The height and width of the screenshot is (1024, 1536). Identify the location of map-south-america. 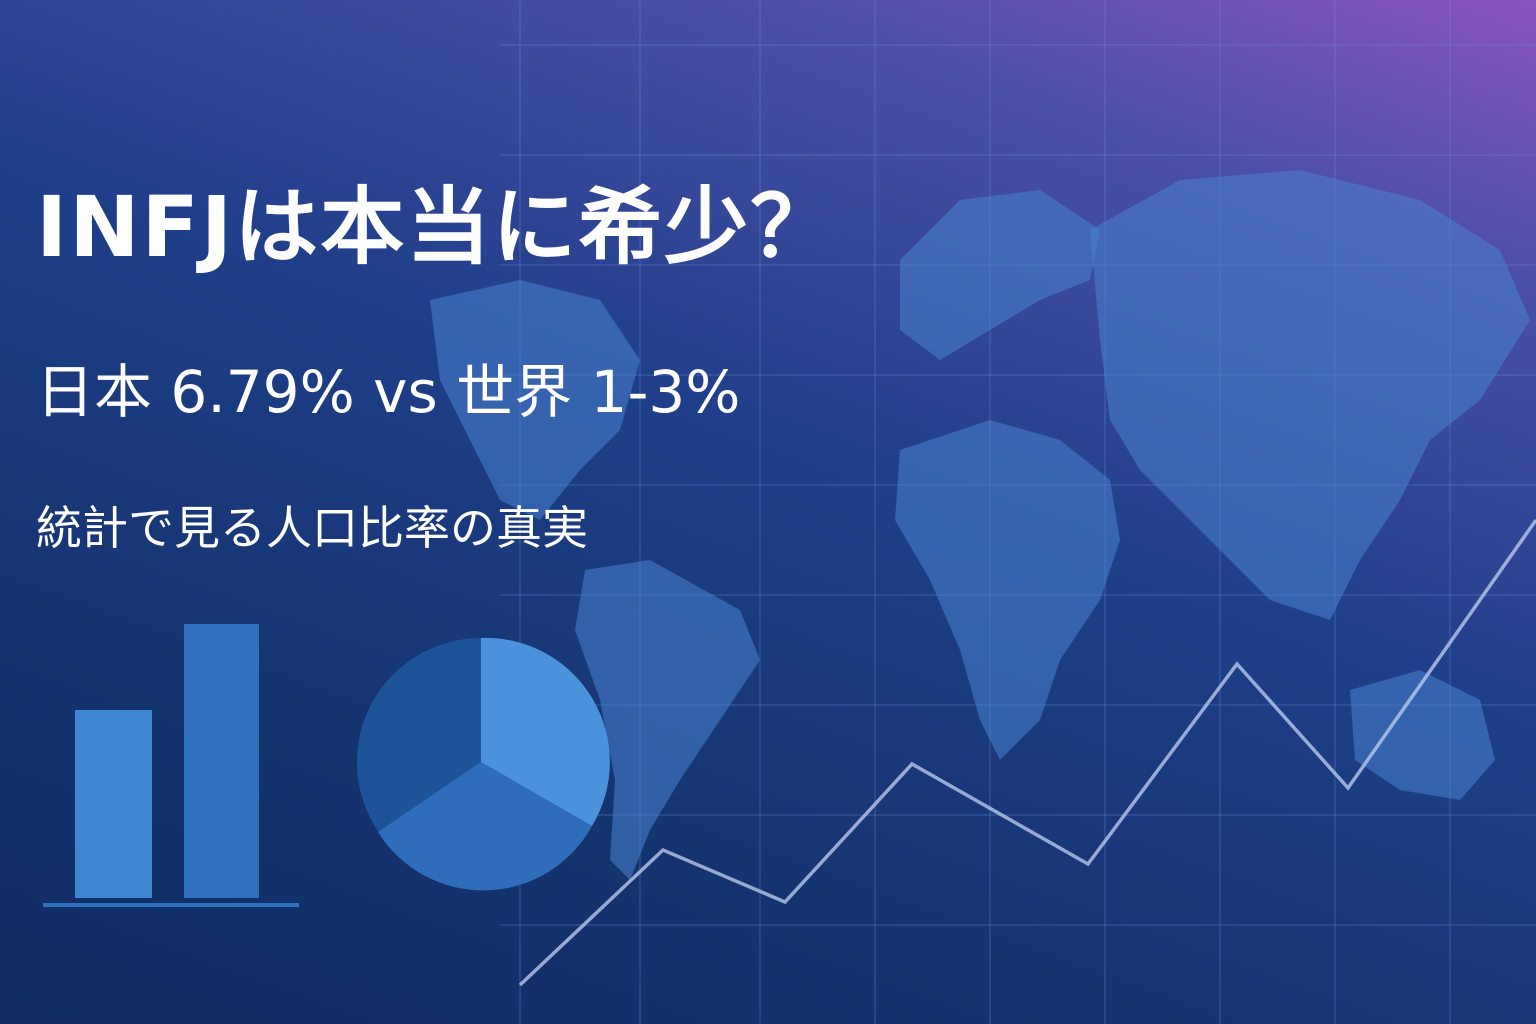
(667, 720).